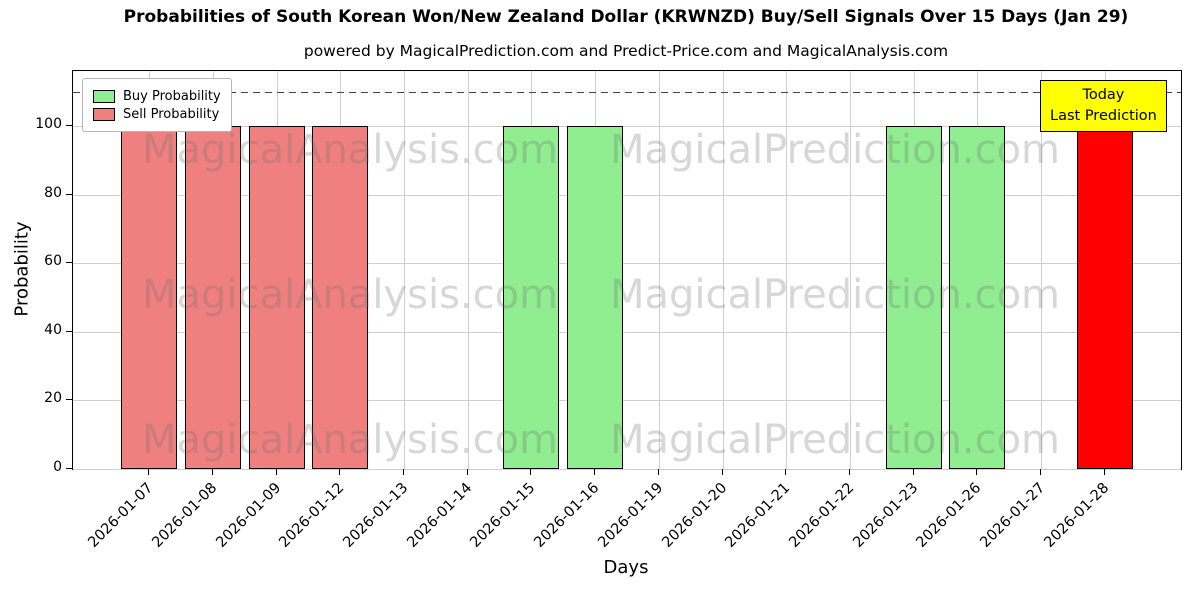 This screenshot has width=1200, height=600. I want to click on x-tick-label: 2026-01-23, so click(885, 515).